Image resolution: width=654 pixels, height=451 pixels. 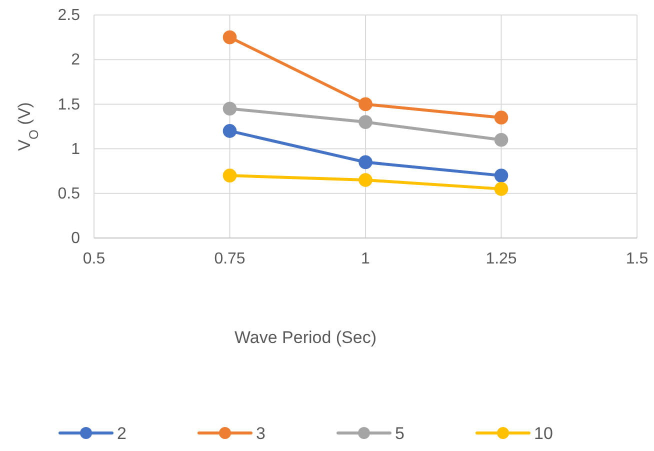 I want to click on legend-label: 3, so click(x=261, y=433).